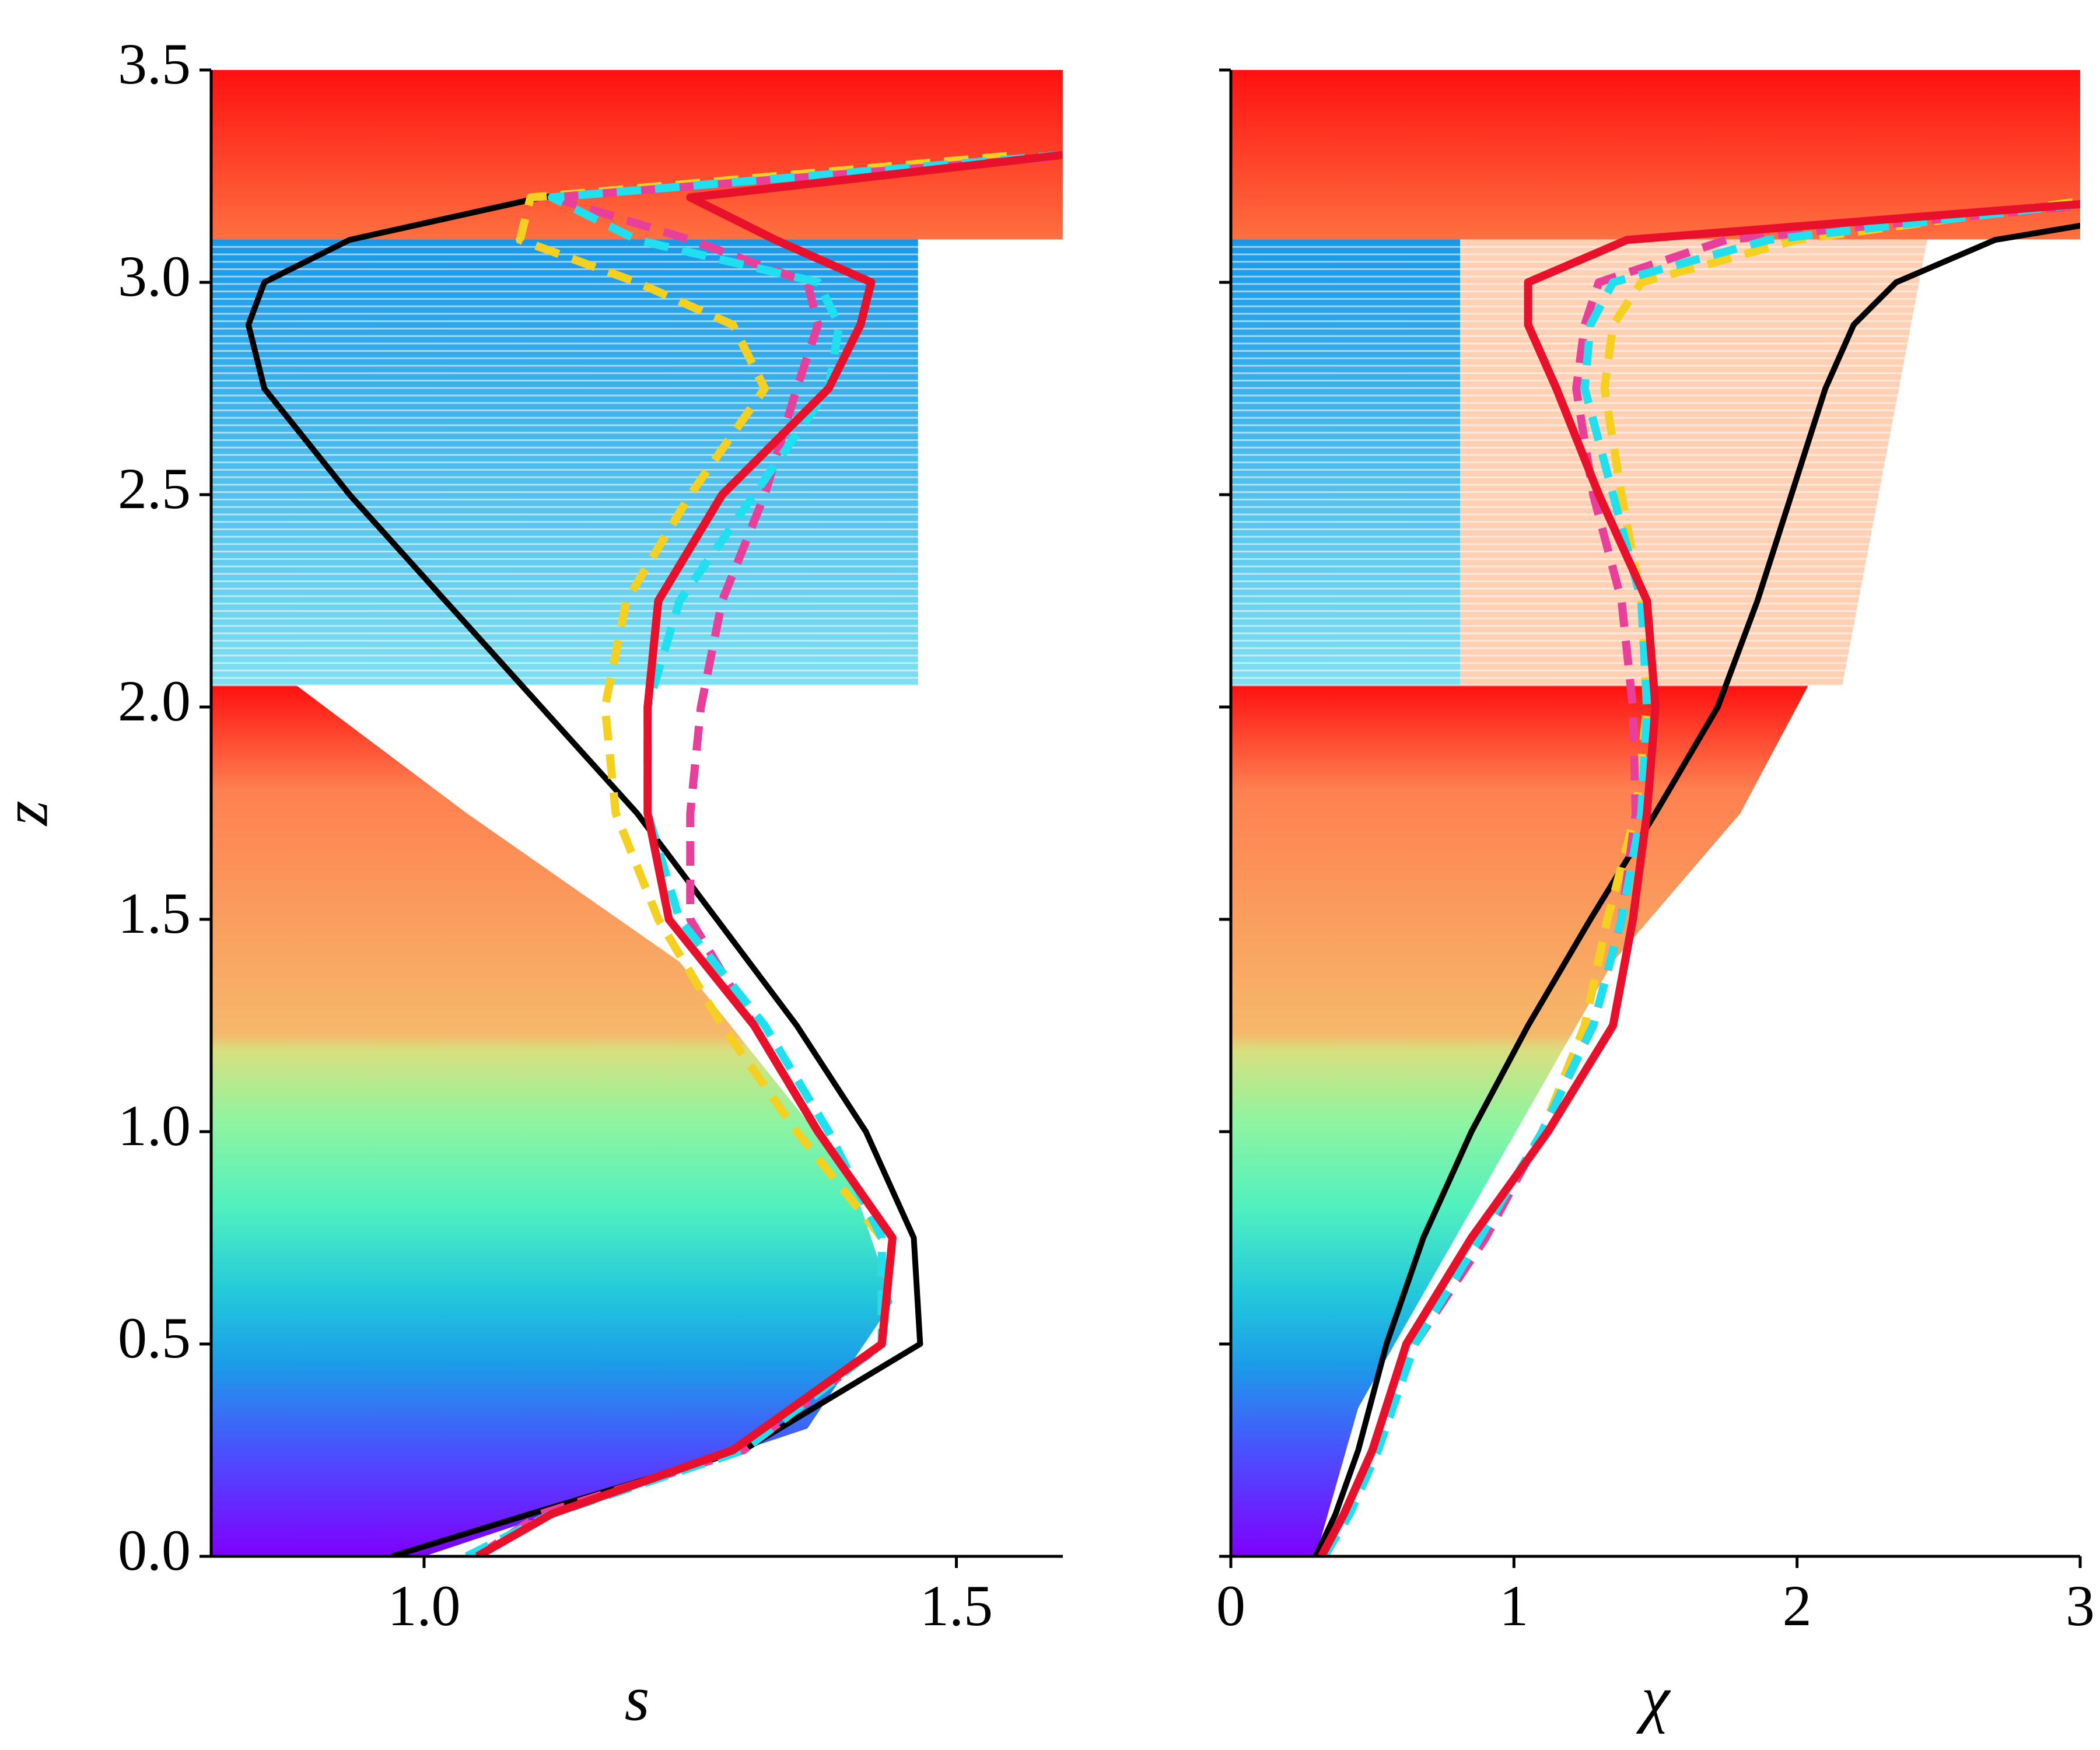 The image size is (2100, 1750). Describe the element at coordinates (154, 1125) in the screenshot. I see `y-tick-label: 1.0` at that location.